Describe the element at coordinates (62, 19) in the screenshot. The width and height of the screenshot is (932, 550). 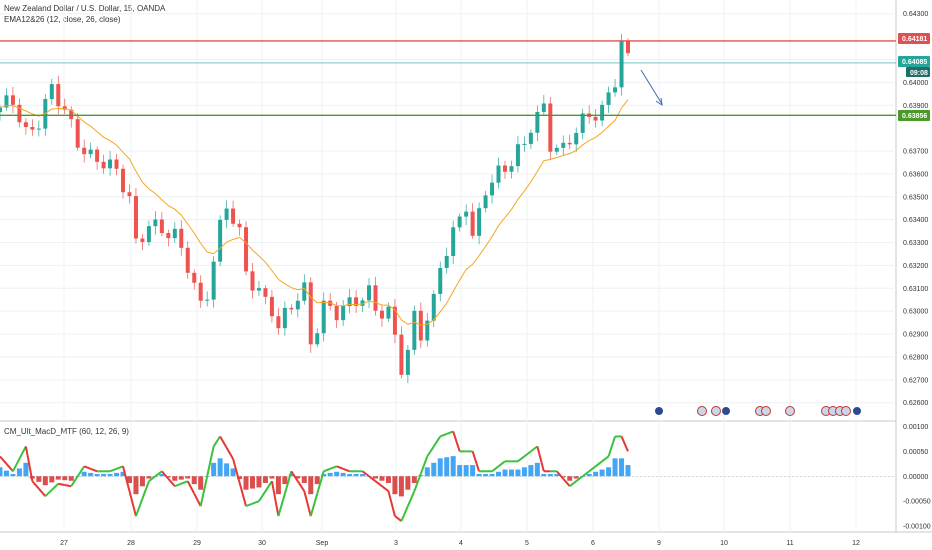
I see `ema-indicator-label: EMA12&26 (12, close, 26, close)` at that location.